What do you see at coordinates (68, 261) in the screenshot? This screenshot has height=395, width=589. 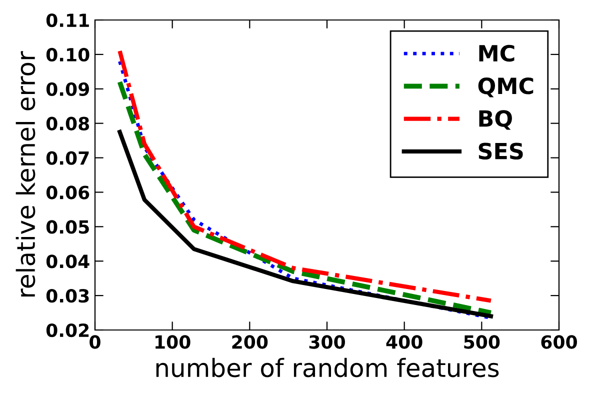 I see `y-tick-label: 0.04` at bounding box center [68, 261].